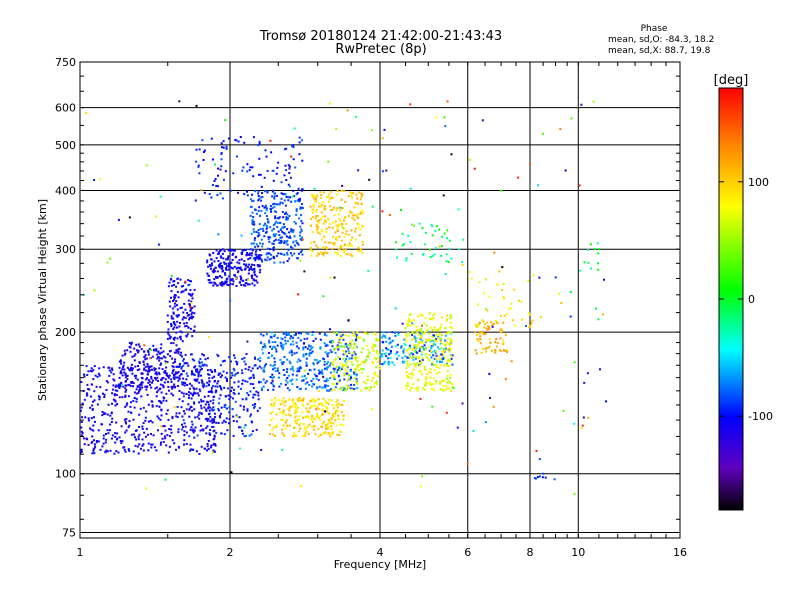 The height and width of the screenshot is (600, 800). Describe the element at coordinates (380, 49) in the screenshot. I see `chart-title-line2: RwPretec (8p)` at that location.